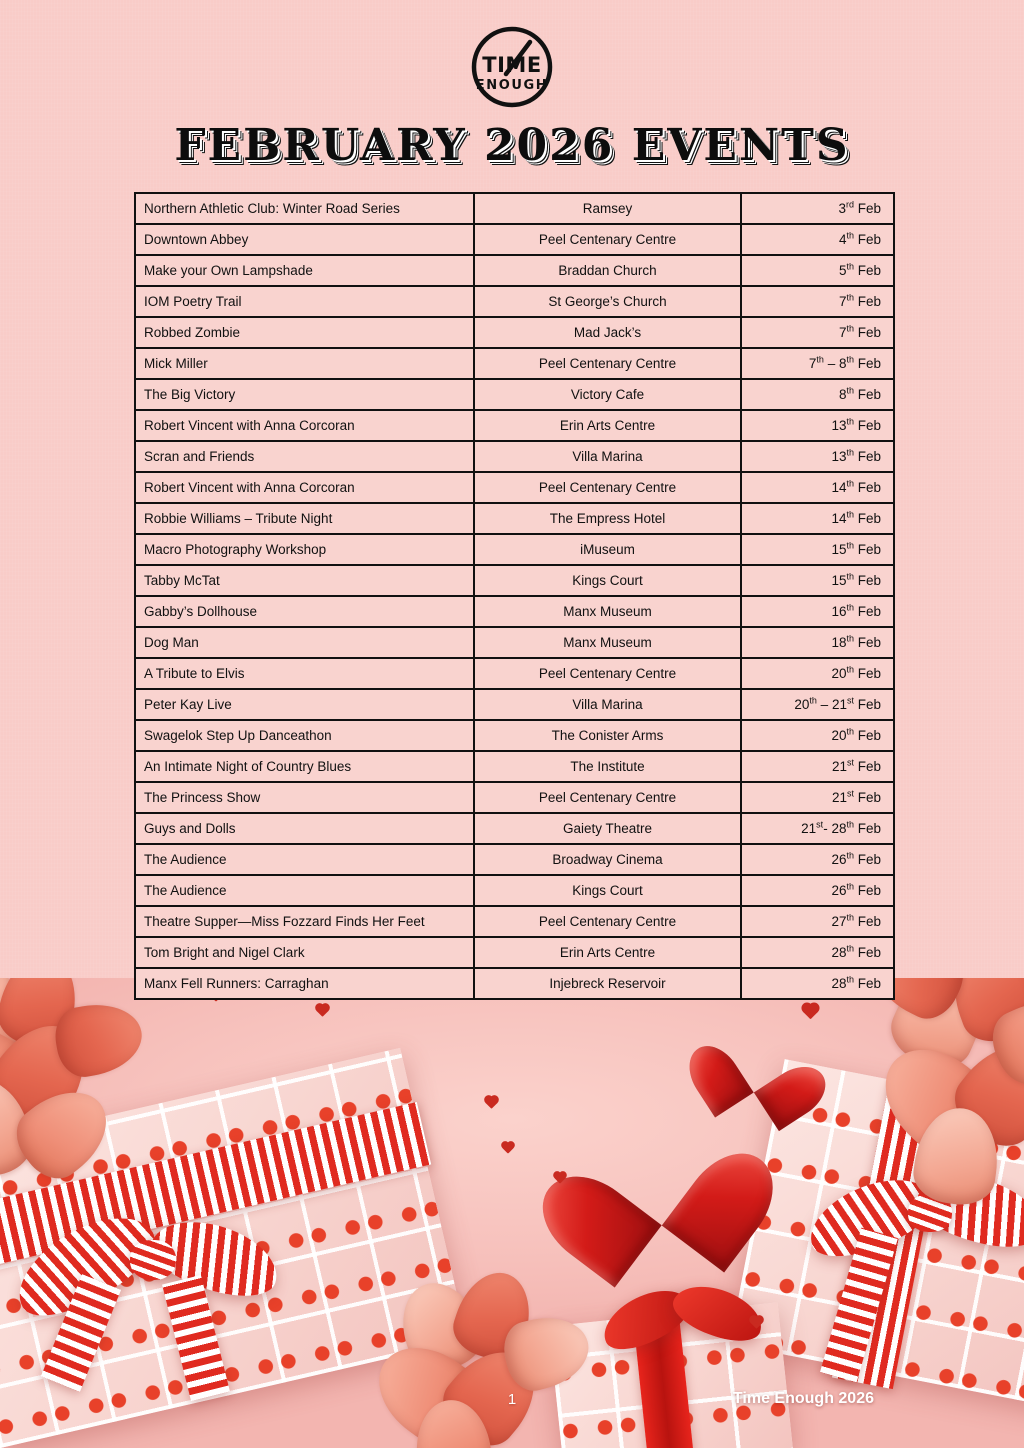 The width and height of the screenshot is (1024, 1448). Describe the element at coordinates (514, 456) in the screenshot. I see `table-row: Scran and Friends Villa Marina 13th Feb` at that location.